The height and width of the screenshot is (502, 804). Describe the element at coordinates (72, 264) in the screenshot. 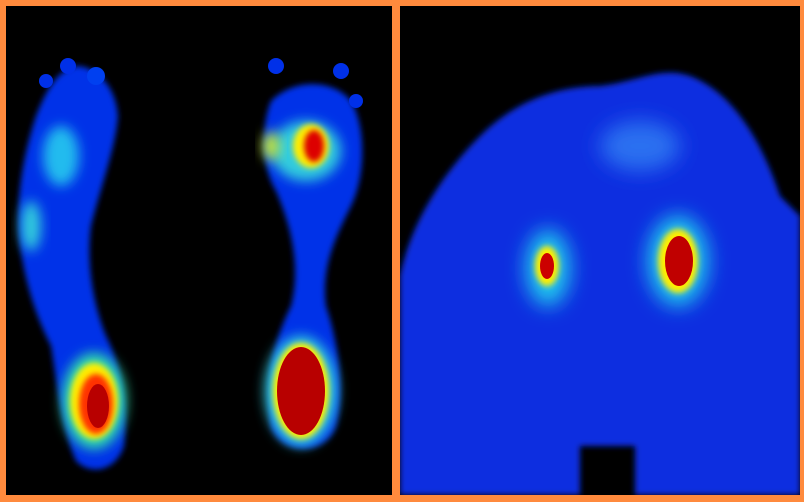

I see `left-foot` at that location.